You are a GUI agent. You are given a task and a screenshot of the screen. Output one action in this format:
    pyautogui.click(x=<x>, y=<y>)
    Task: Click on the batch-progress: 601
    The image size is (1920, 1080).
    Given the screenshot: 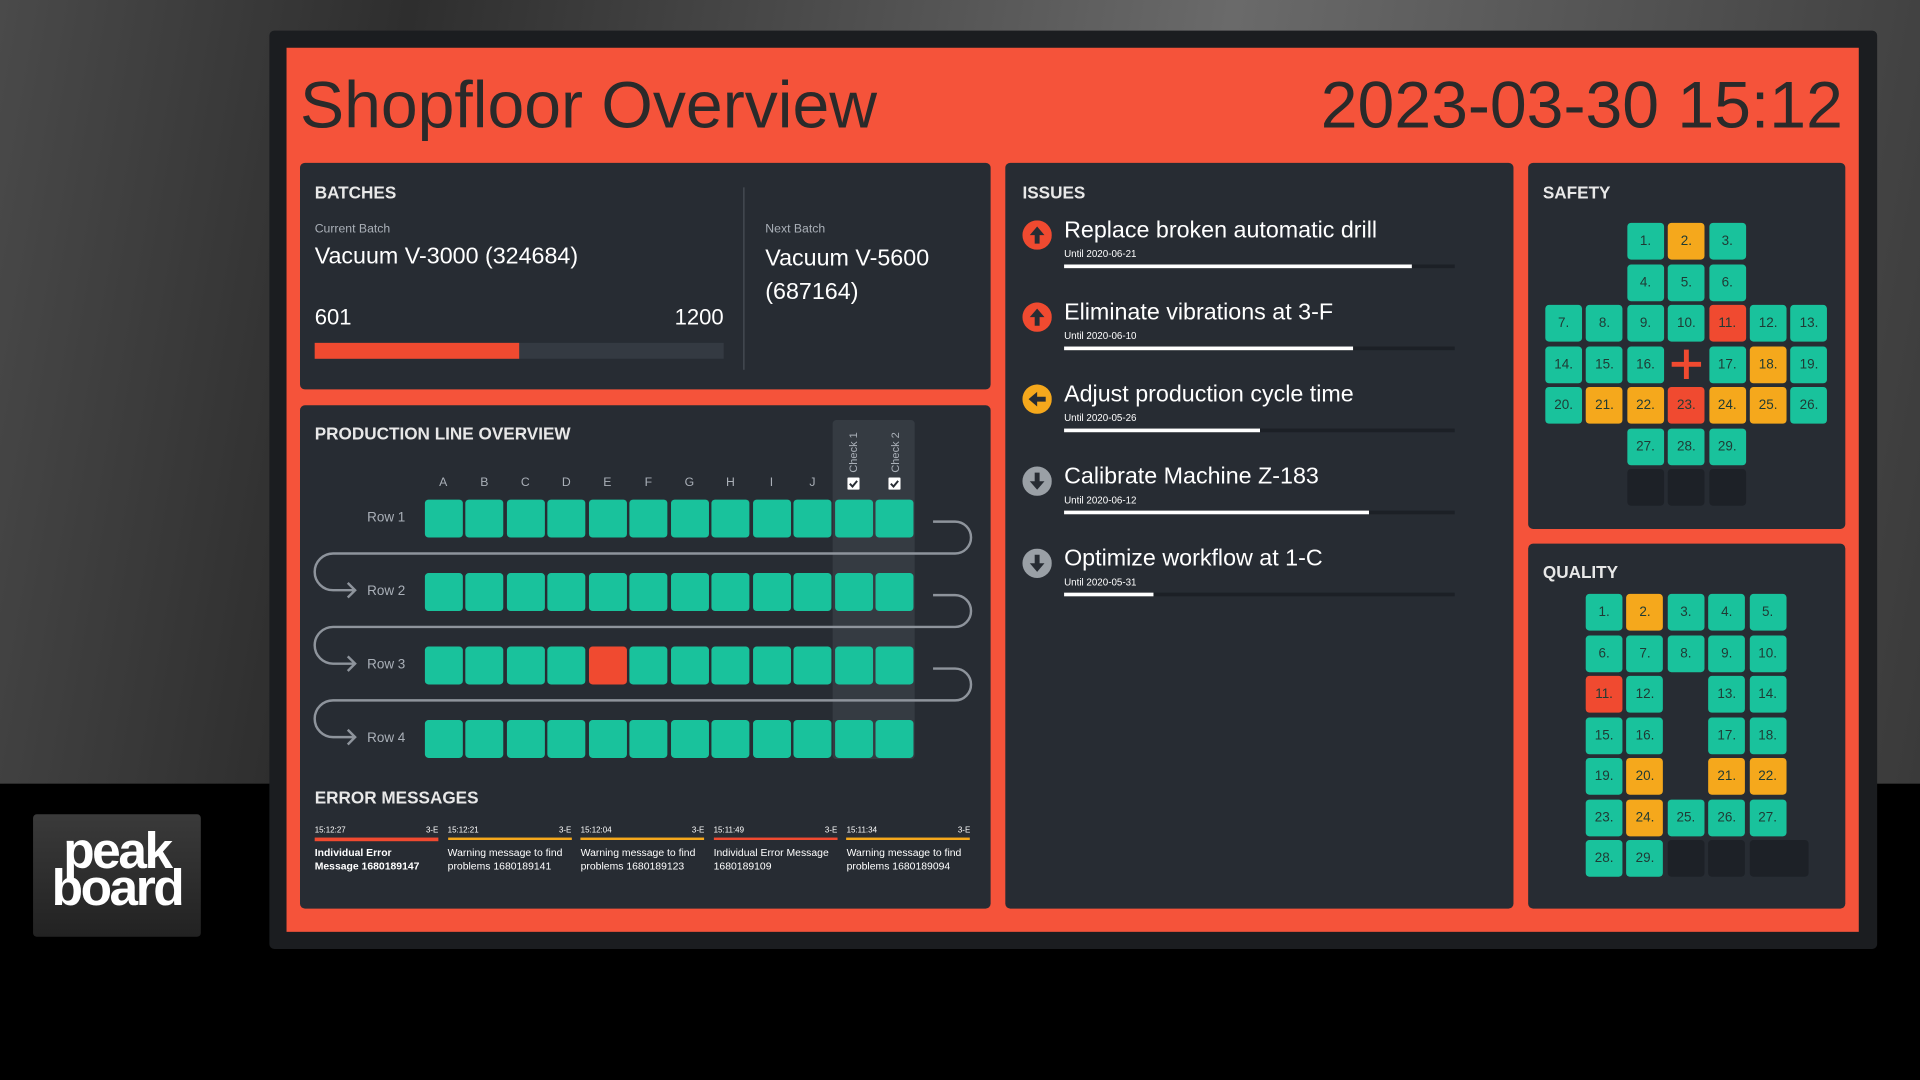 What is the action you would take?
    pyautogui.click(x=333, y=317)
    